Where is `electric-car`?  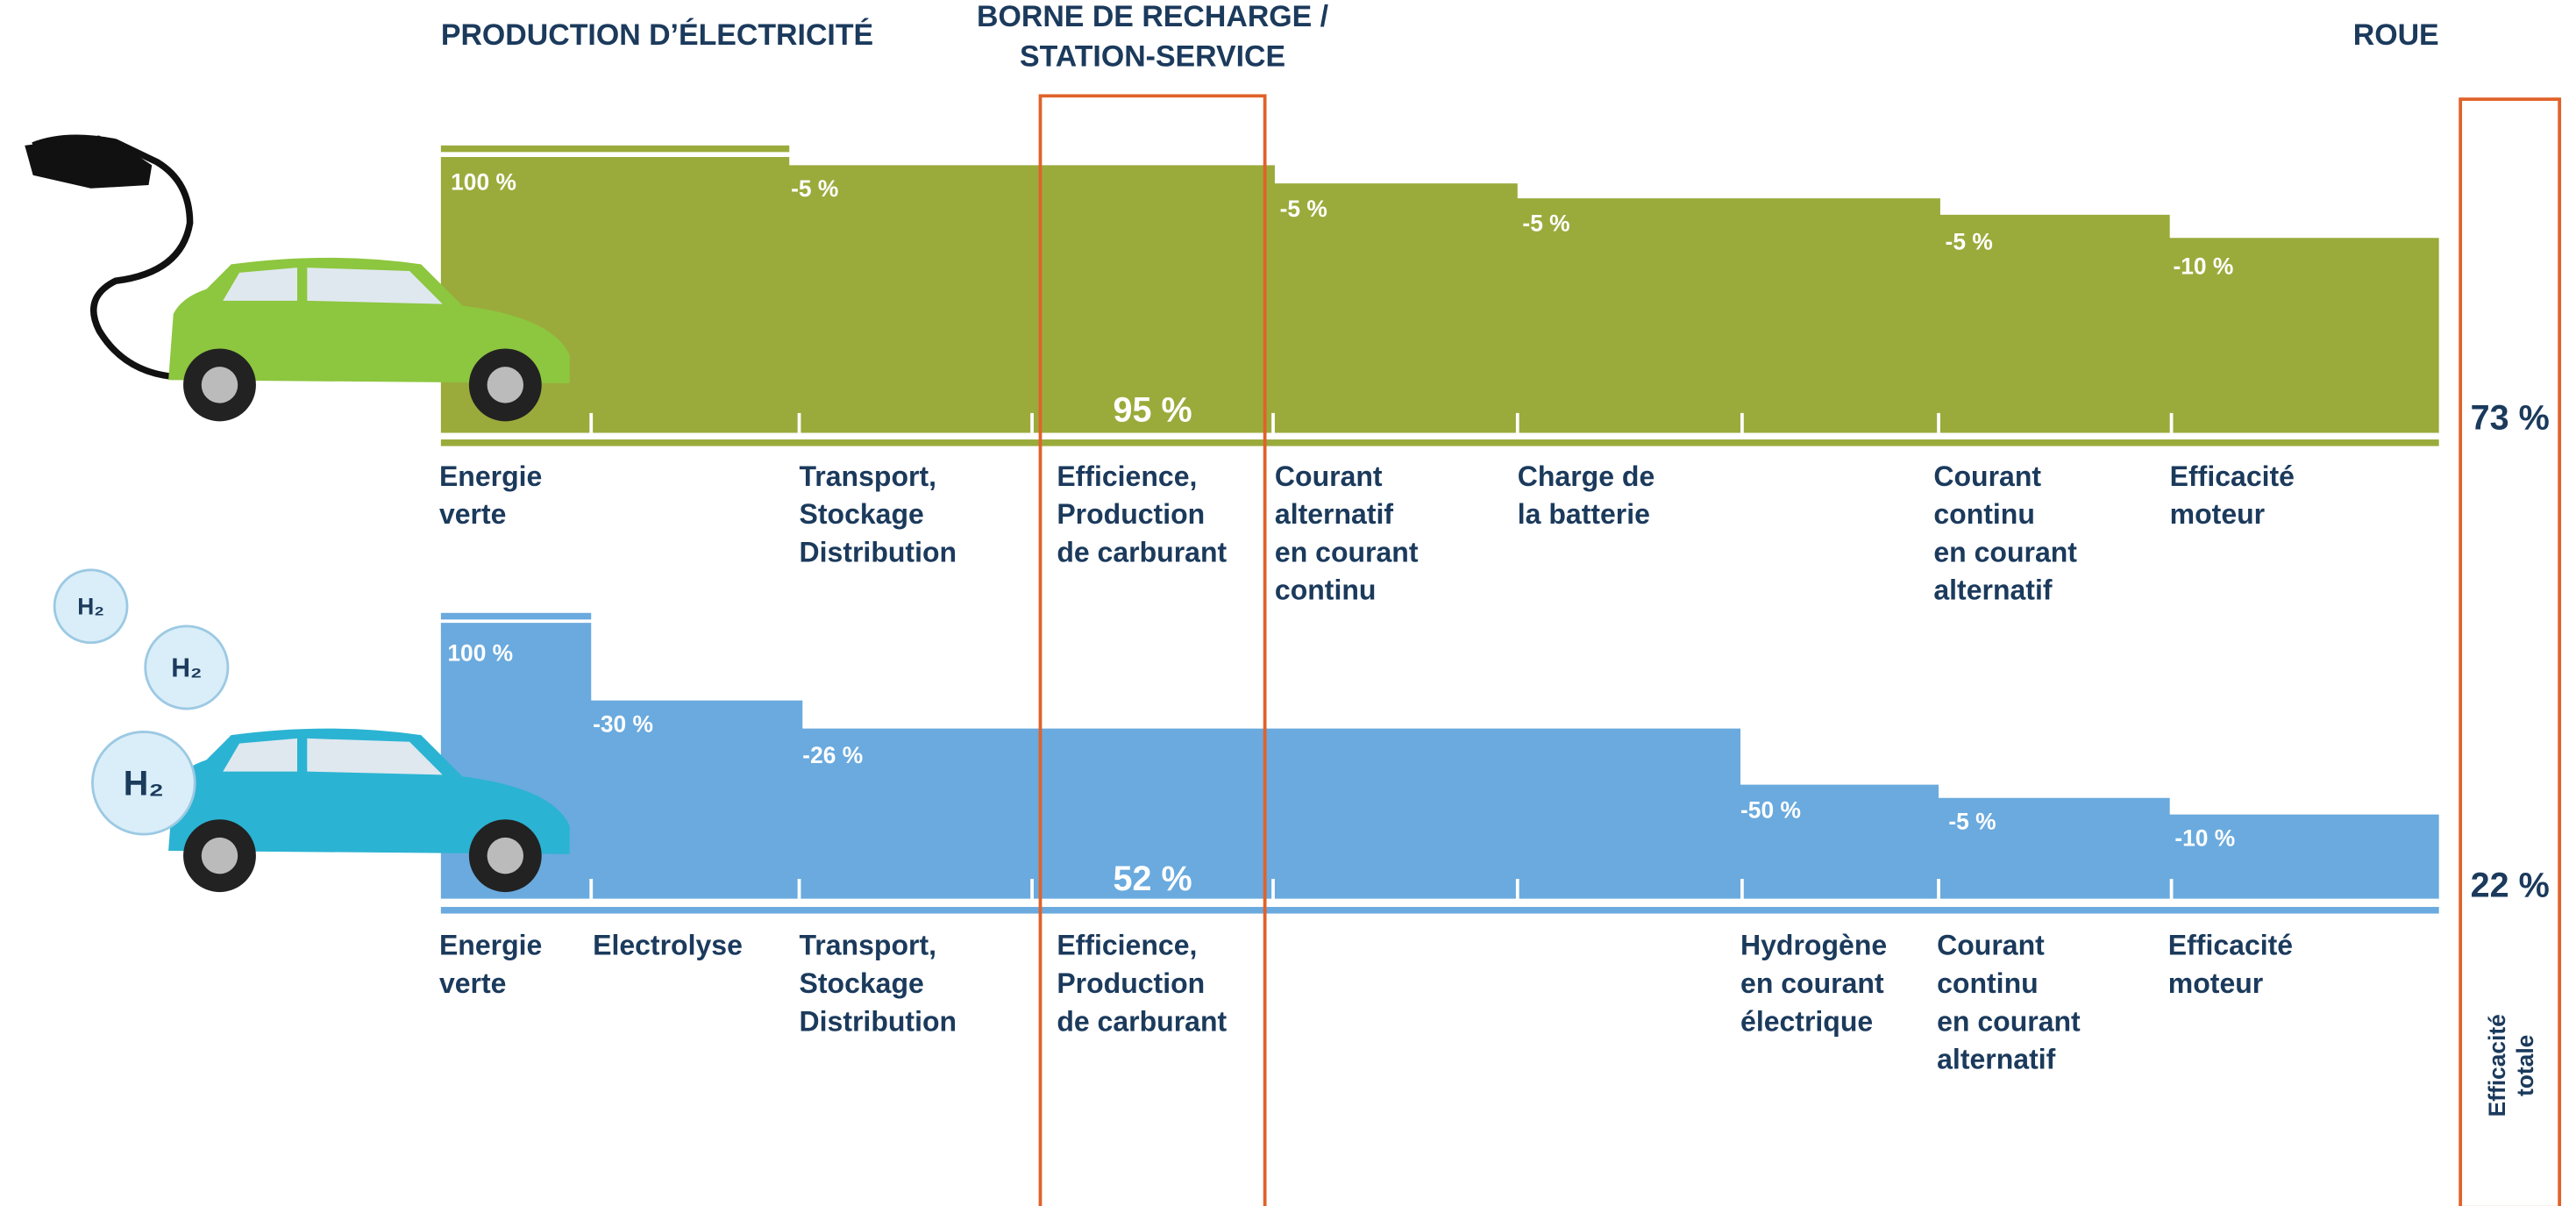 electric-car is located at coordinates (297, 278).